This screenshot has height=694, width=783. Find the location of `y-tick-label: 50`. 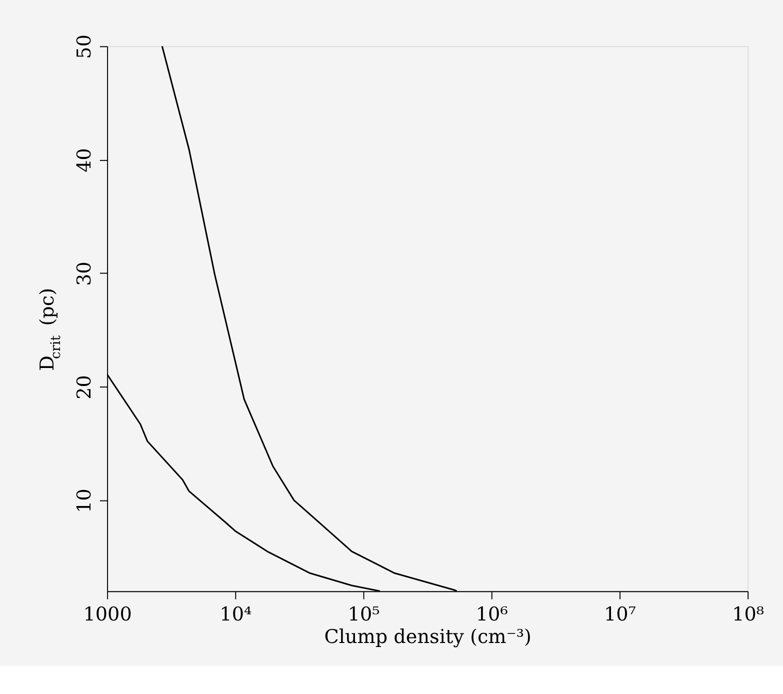

y-tick-label: 50 is located at coordinates (84, 46).